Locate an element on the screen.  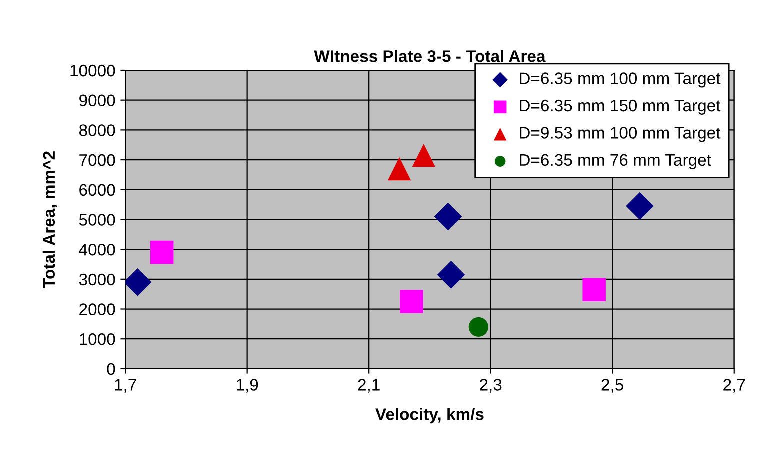
y-tick-label: 4000 is located at coordinates (97, 250).